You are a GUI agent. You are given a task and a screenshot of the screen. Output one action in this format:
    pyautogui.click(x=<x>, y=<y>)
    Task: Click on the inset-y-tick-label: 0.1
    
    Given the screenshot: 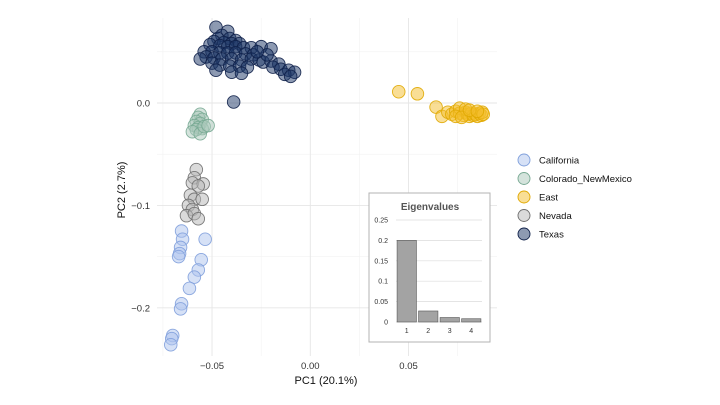 What is the action you would take?
    pyautogui.click(x=383, y=282)
    